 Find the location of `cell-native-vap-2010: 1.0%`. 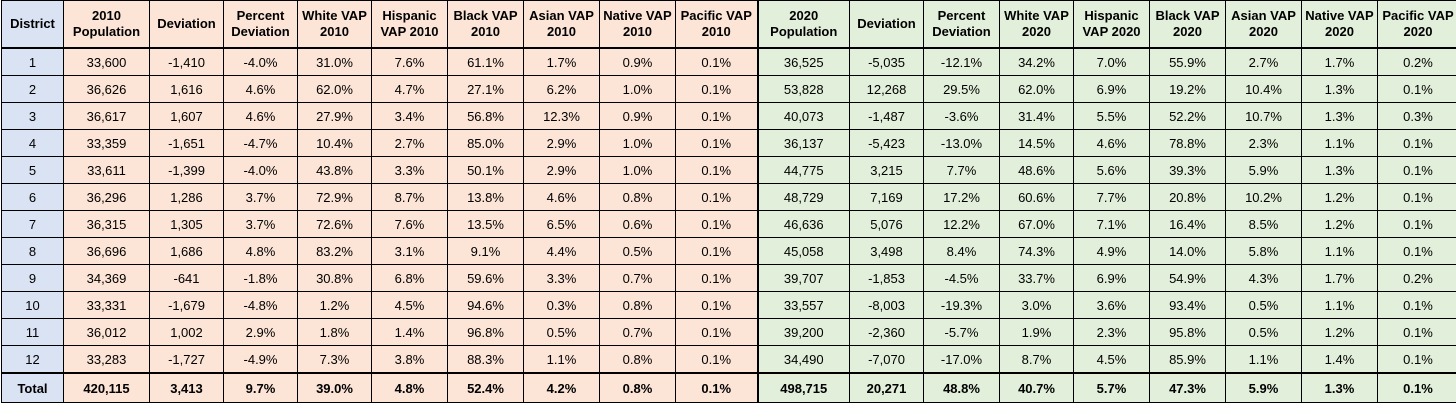

cell-native-vap-2010: 1.0% is located at coordinates (637, 89).